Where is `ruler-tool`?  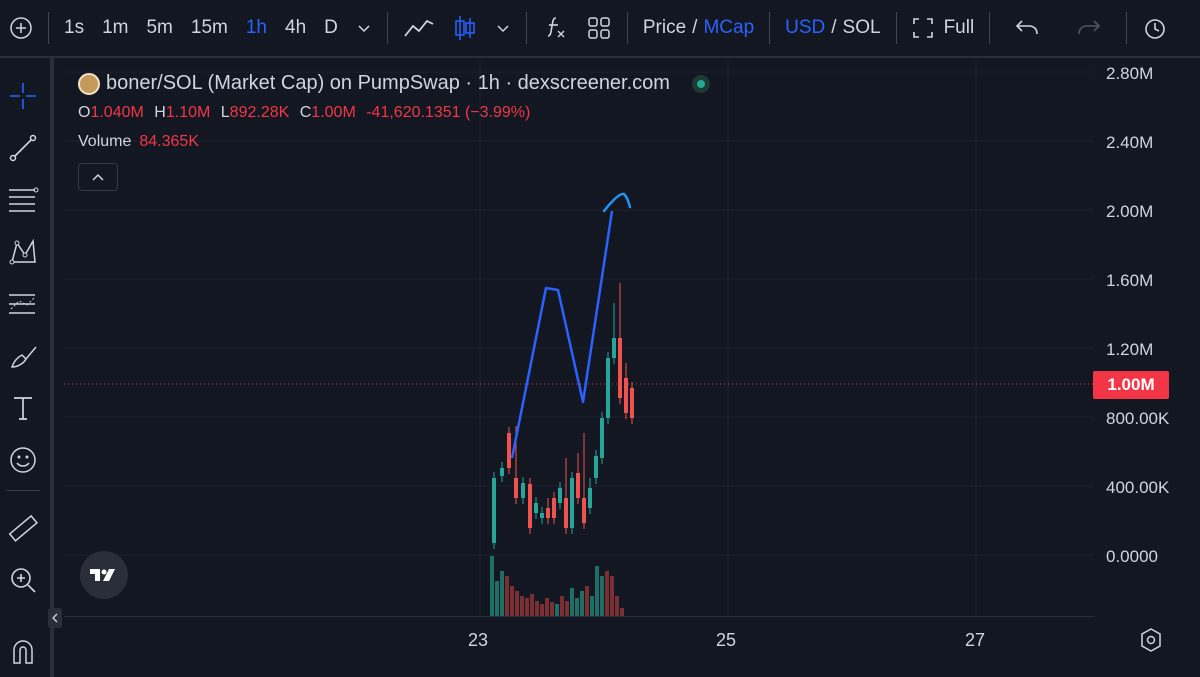 ruler-tool is located at coordinates (23, 528).